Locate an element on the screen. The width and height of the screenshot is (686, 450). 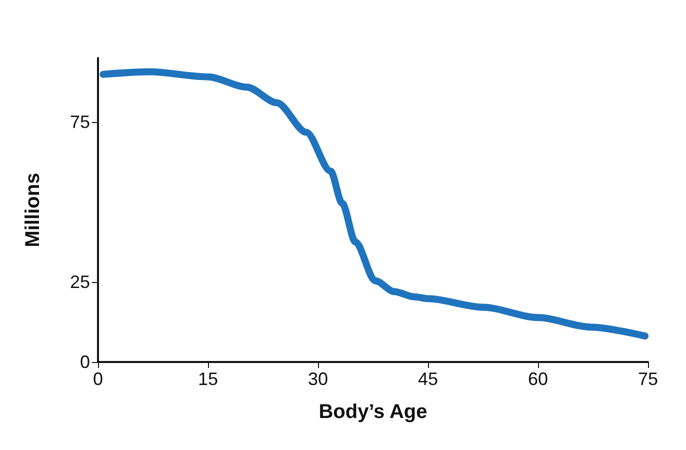
y-tick-label: 0 is located at coordinates (85, 362).